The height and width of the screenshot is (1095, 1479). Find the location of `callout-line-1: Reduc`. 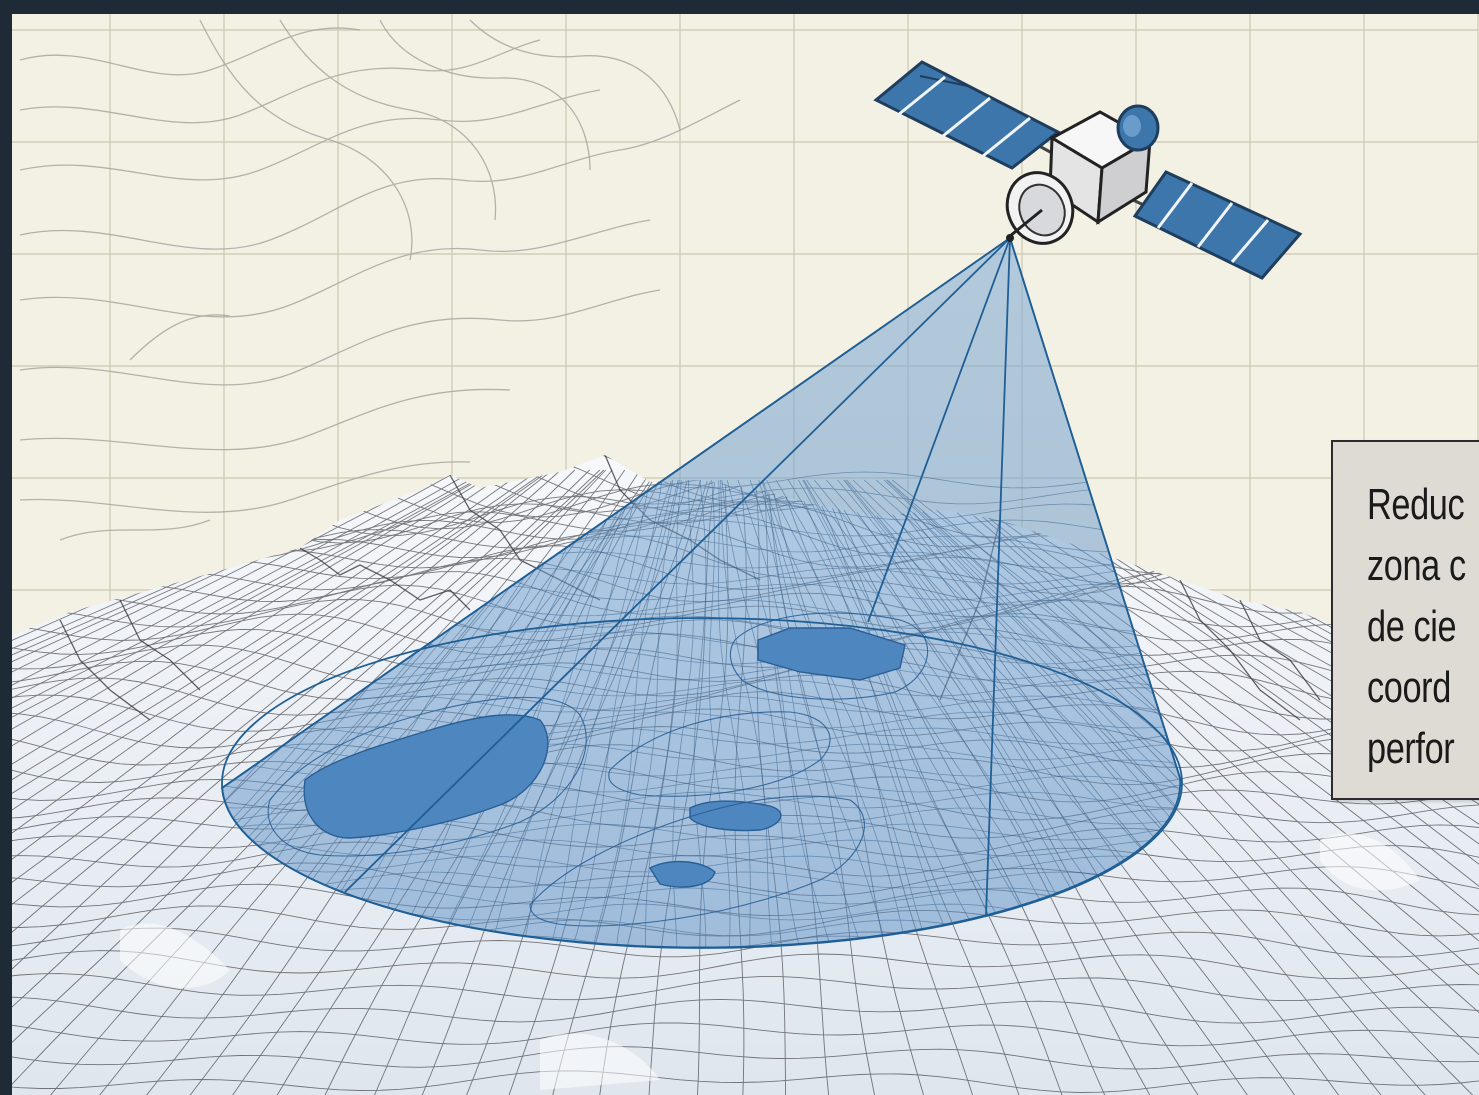

callout-line-1: Reduc is located at coordinates (1416, 504).